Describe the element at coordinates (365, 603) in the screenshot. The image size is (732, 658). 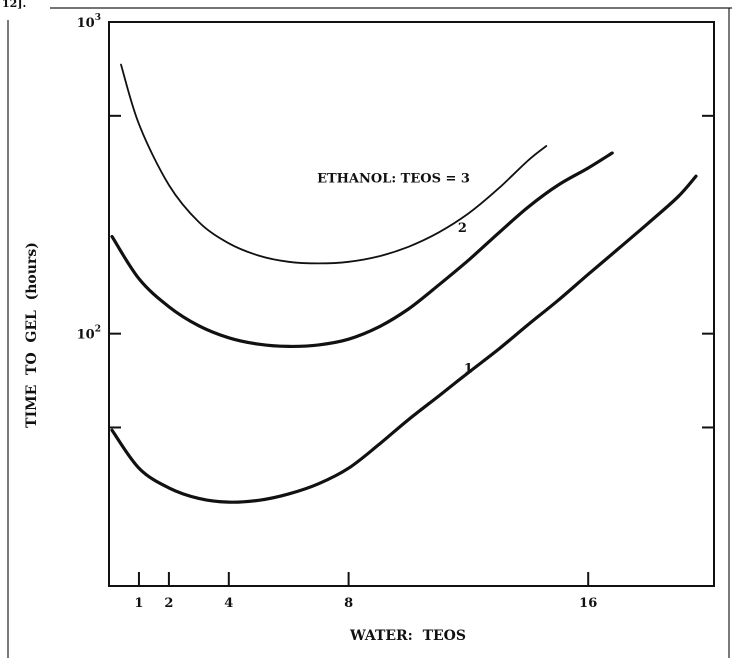
I see `x-tick-labels: 1 2 4 8 16` at that location.